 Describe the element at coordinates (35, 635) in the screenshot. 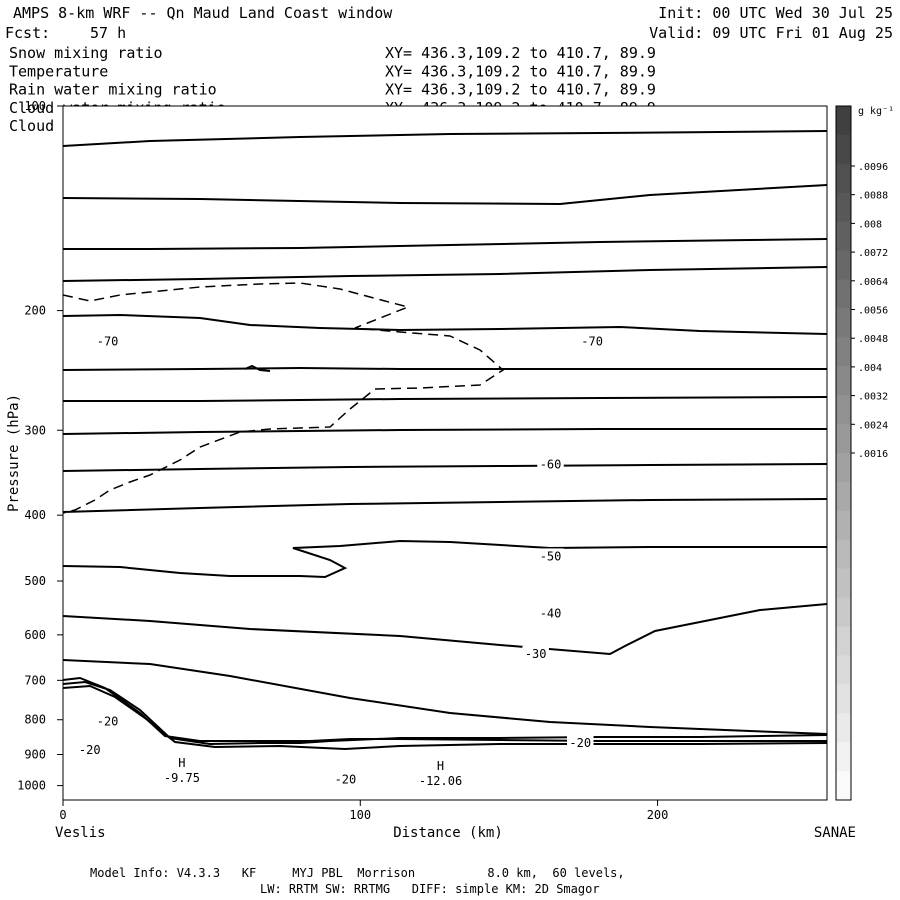

I see `y-tick-label: 600` at that location.